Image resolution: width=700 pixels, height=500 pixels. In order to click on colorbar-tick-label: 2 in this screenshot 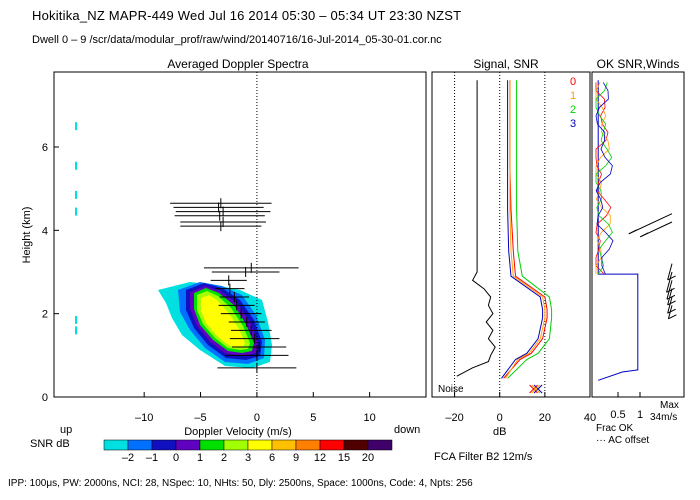, I will do `click(224, 458)`.